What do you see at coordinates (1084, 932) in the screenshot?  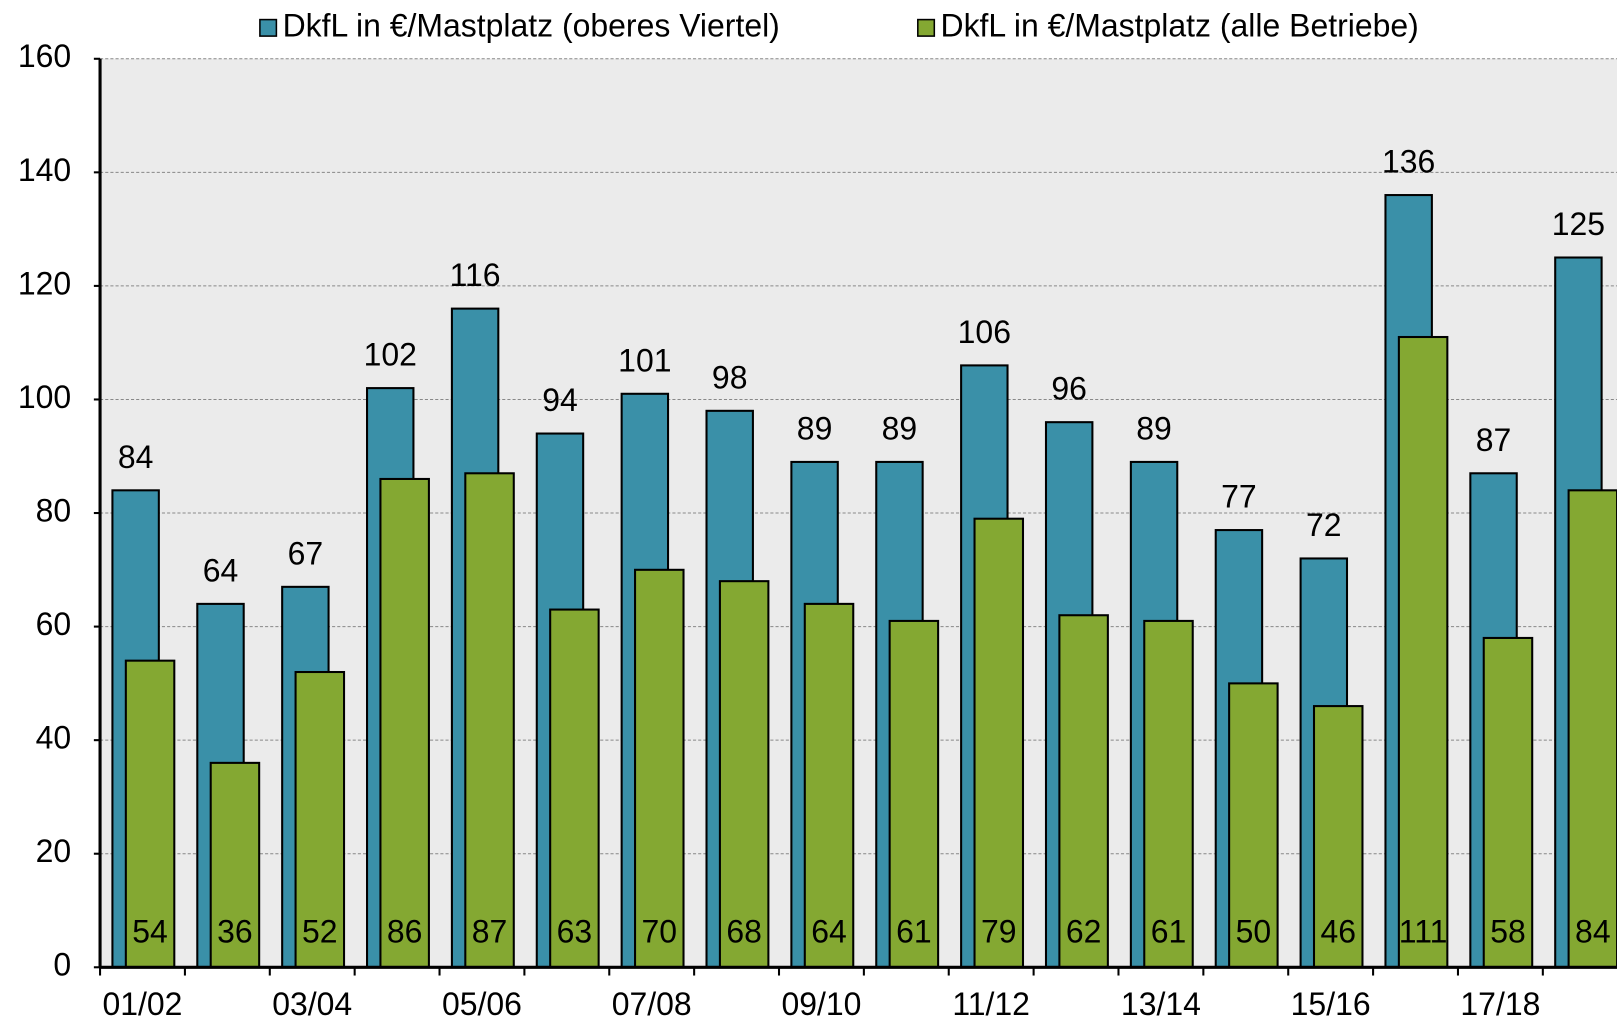 I see `value-label: 62` at bounding box center [1084, 932].